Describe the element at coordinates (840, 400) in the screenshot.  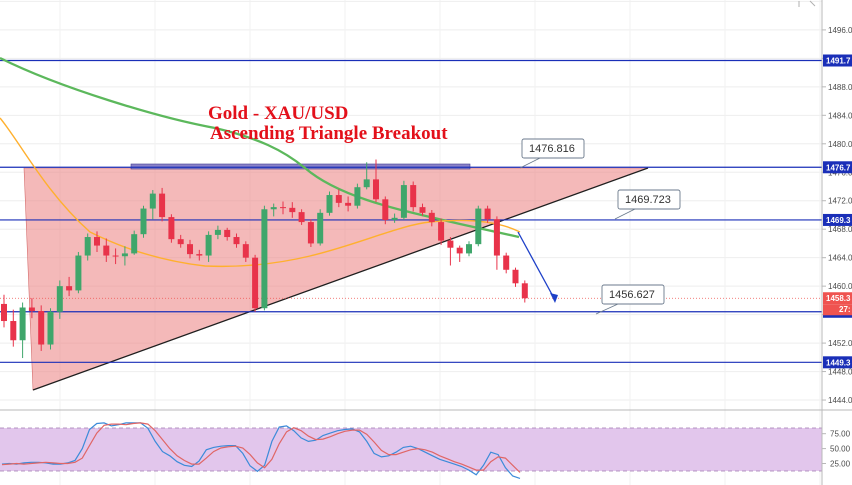
I see `axis-tick-label: 1444.00` at that location.